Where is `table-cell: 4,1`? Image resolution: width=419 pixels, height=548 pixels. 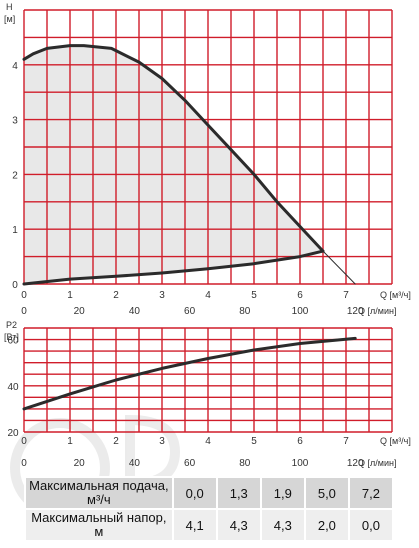 table-cell: 4,1 is located at coordinates (194, 525).